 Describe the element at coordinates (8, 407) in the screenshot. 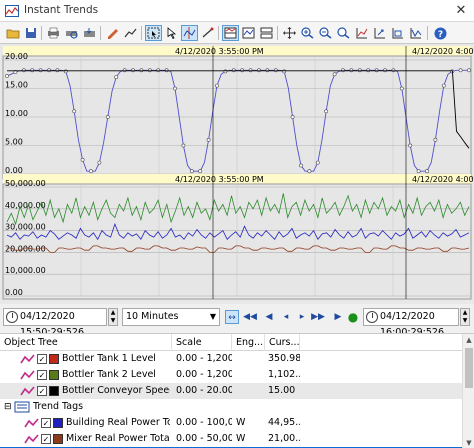

I see `collapse-icon: ⊟` at that location.